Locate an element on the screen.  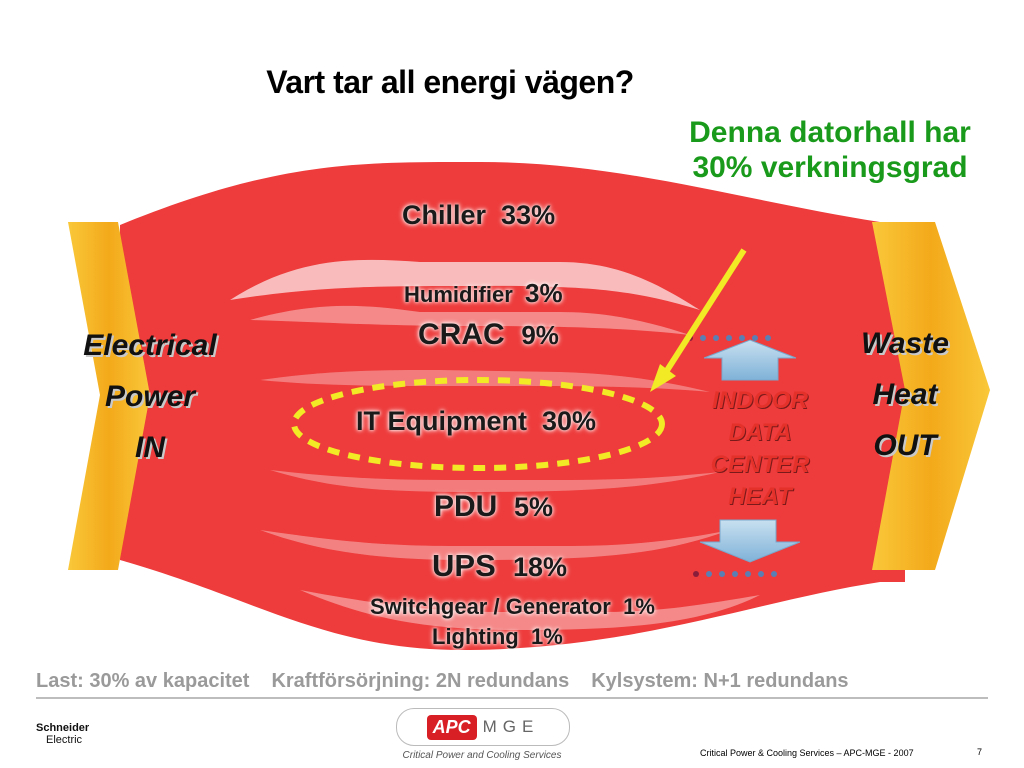
input-label-line2: Power is located at coordinates (150, 396).